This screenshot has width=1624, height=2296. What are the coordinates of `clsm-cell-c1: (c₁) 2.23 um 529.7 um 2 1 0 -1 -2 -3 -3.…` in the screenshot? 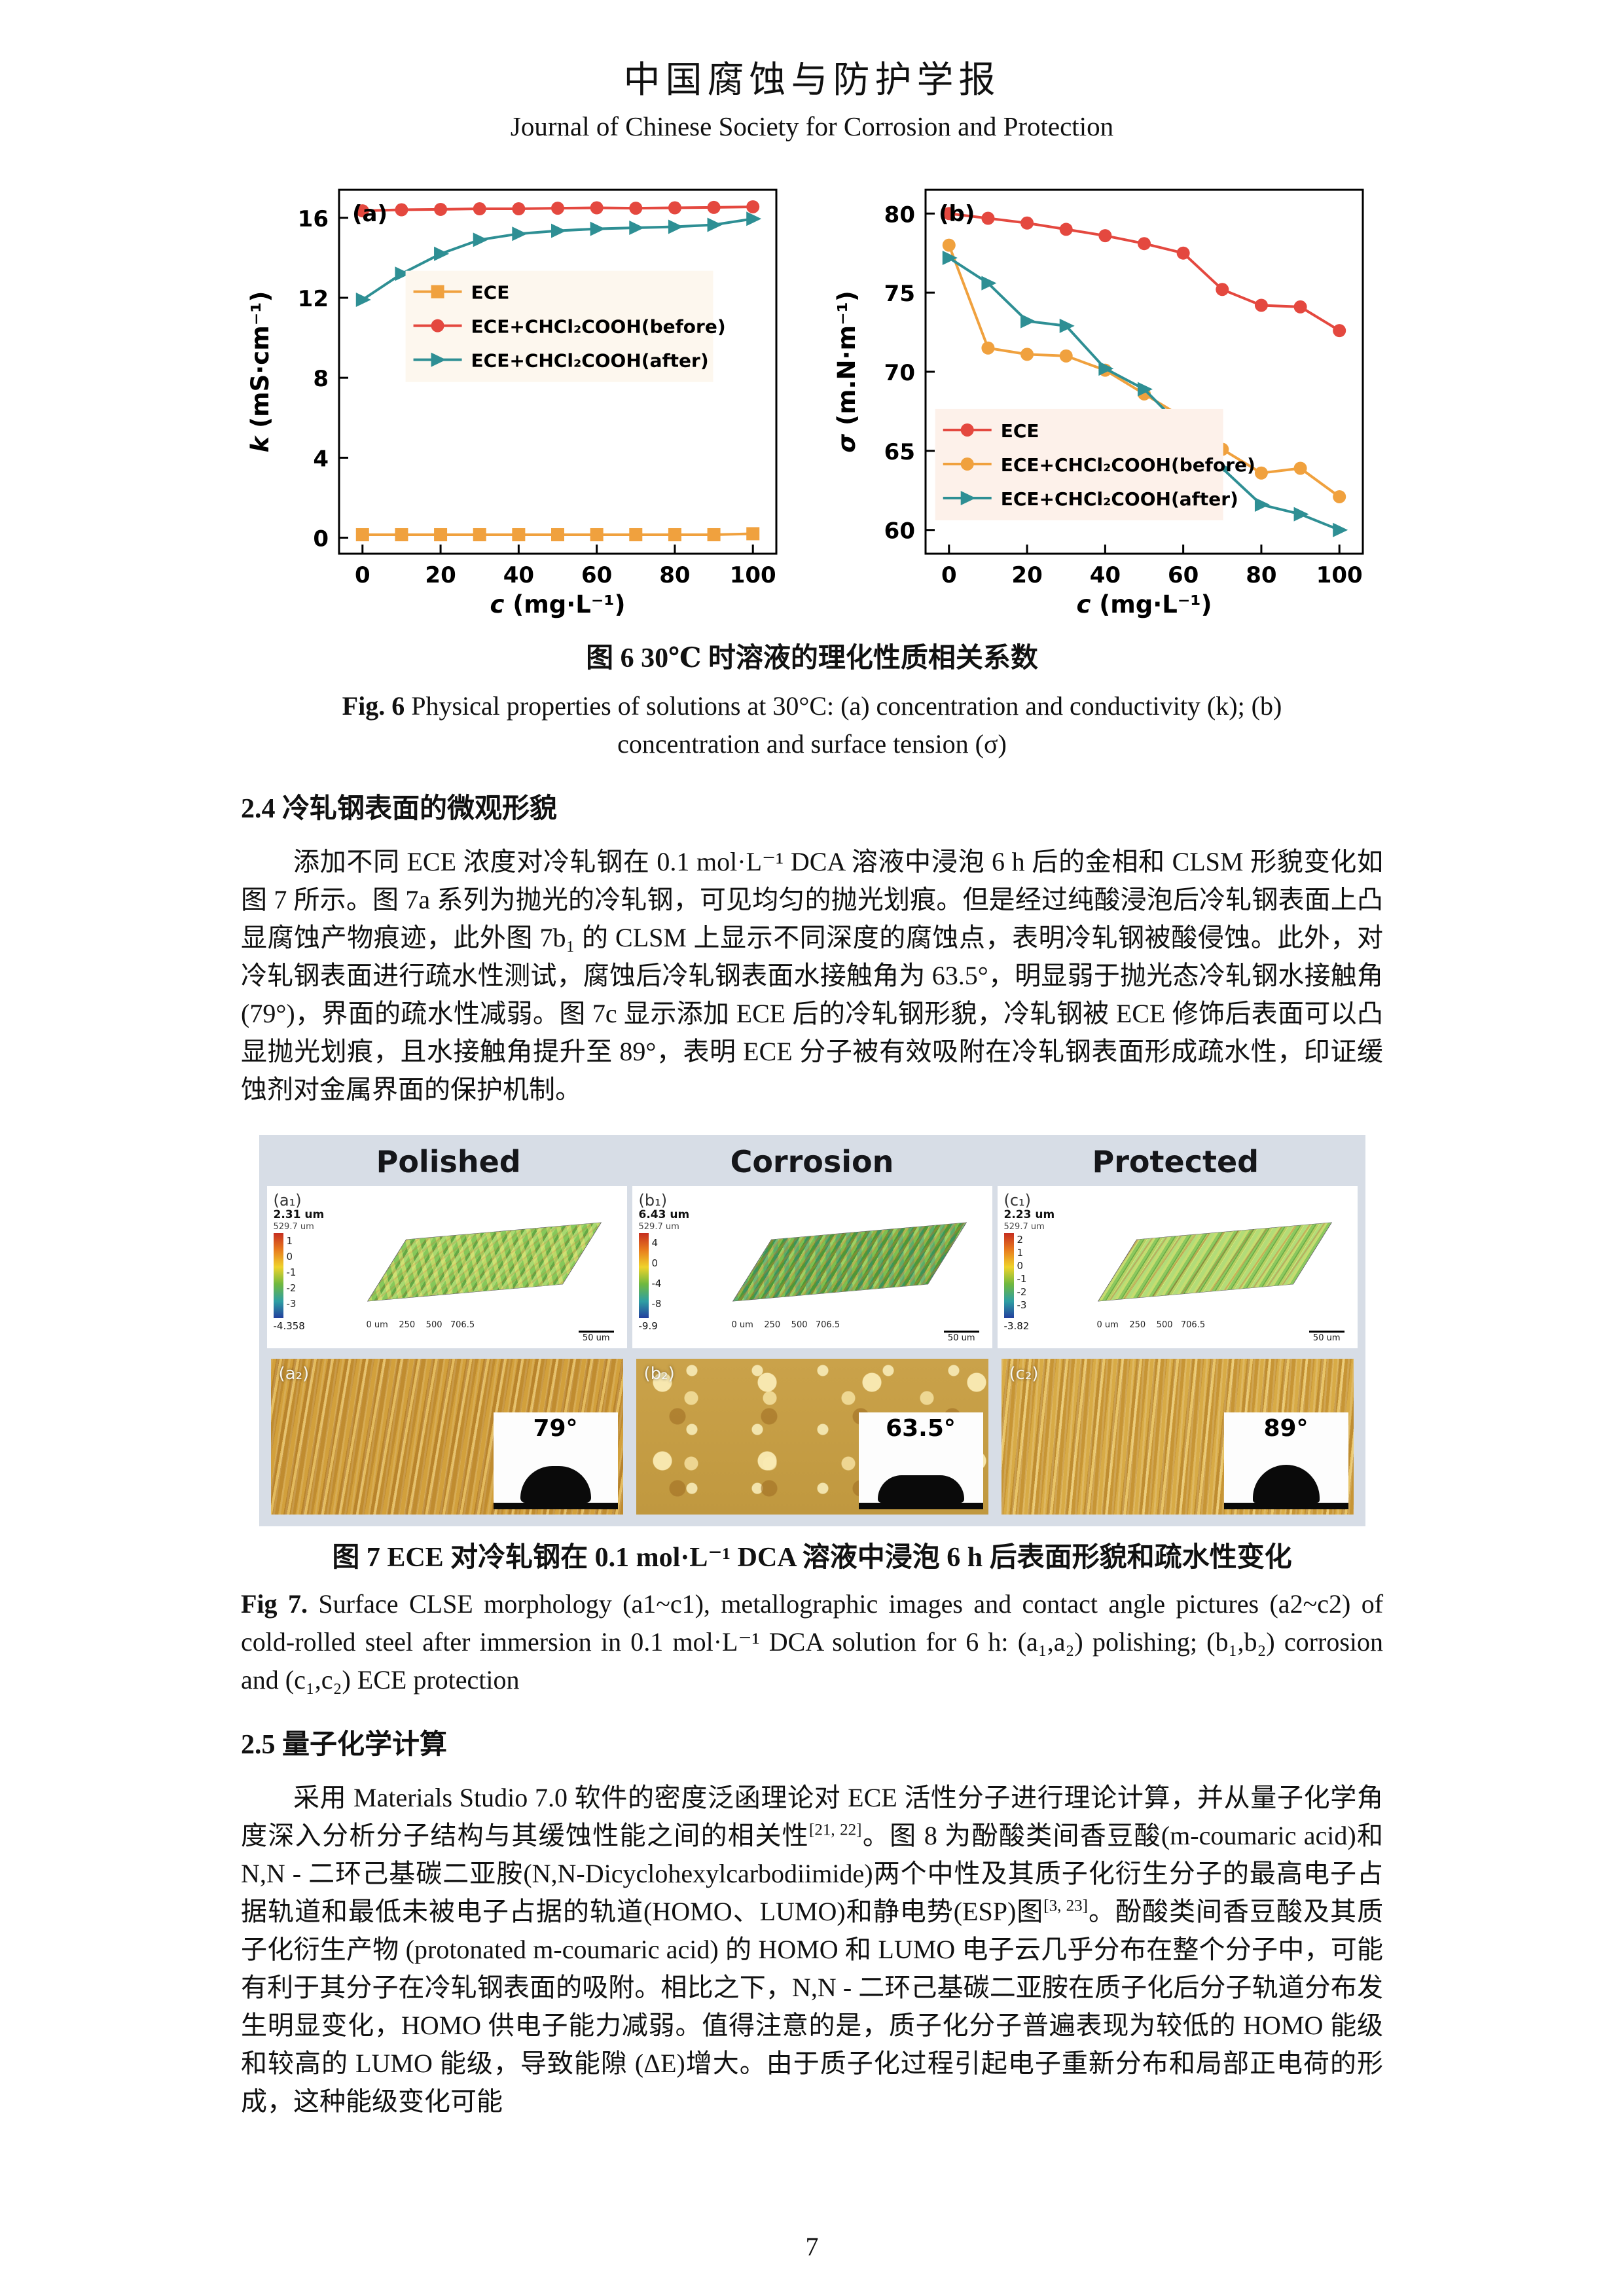 It's located at (1177, 1267).